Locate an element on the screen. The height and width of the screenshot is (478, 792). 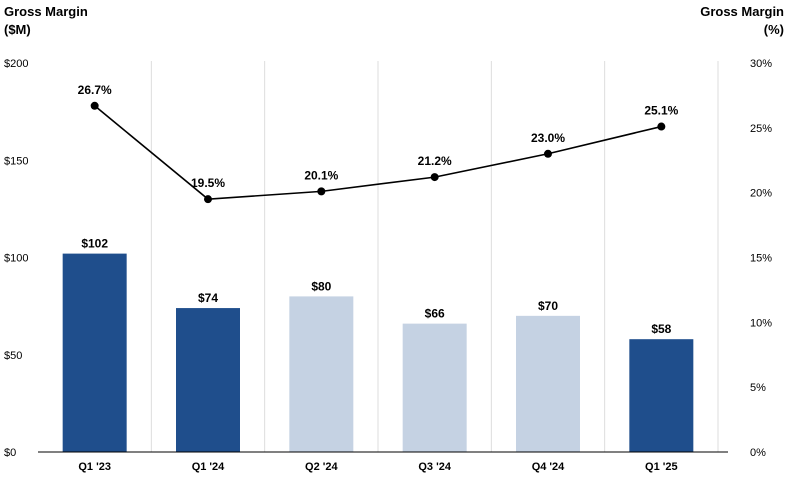
margin-value-label-5: 25.1% is located at coordinates (661, 111).